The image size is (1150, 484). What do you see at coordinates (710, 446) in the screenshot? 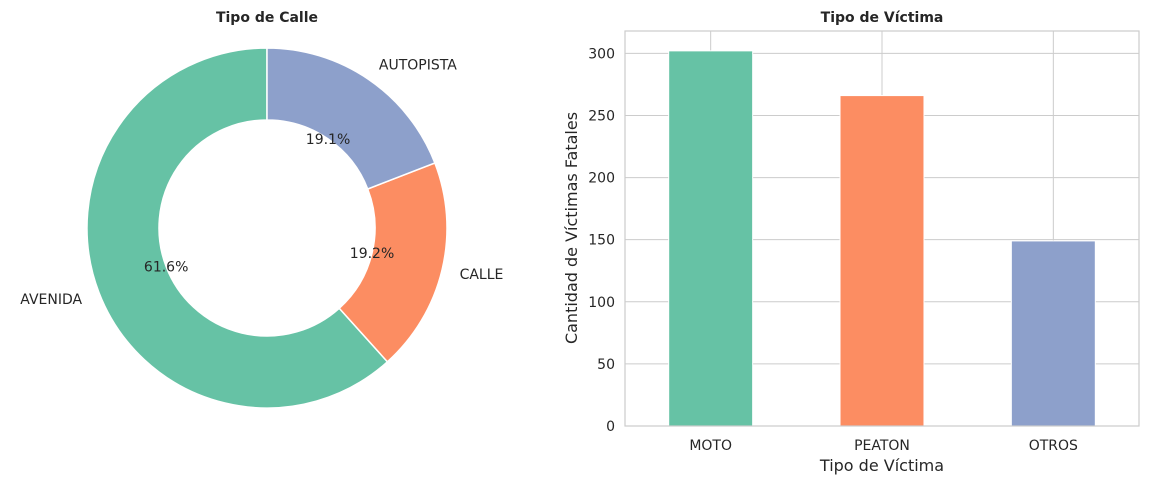
I see `x-tick-label: MOTO` at bounding box center [710, 446].